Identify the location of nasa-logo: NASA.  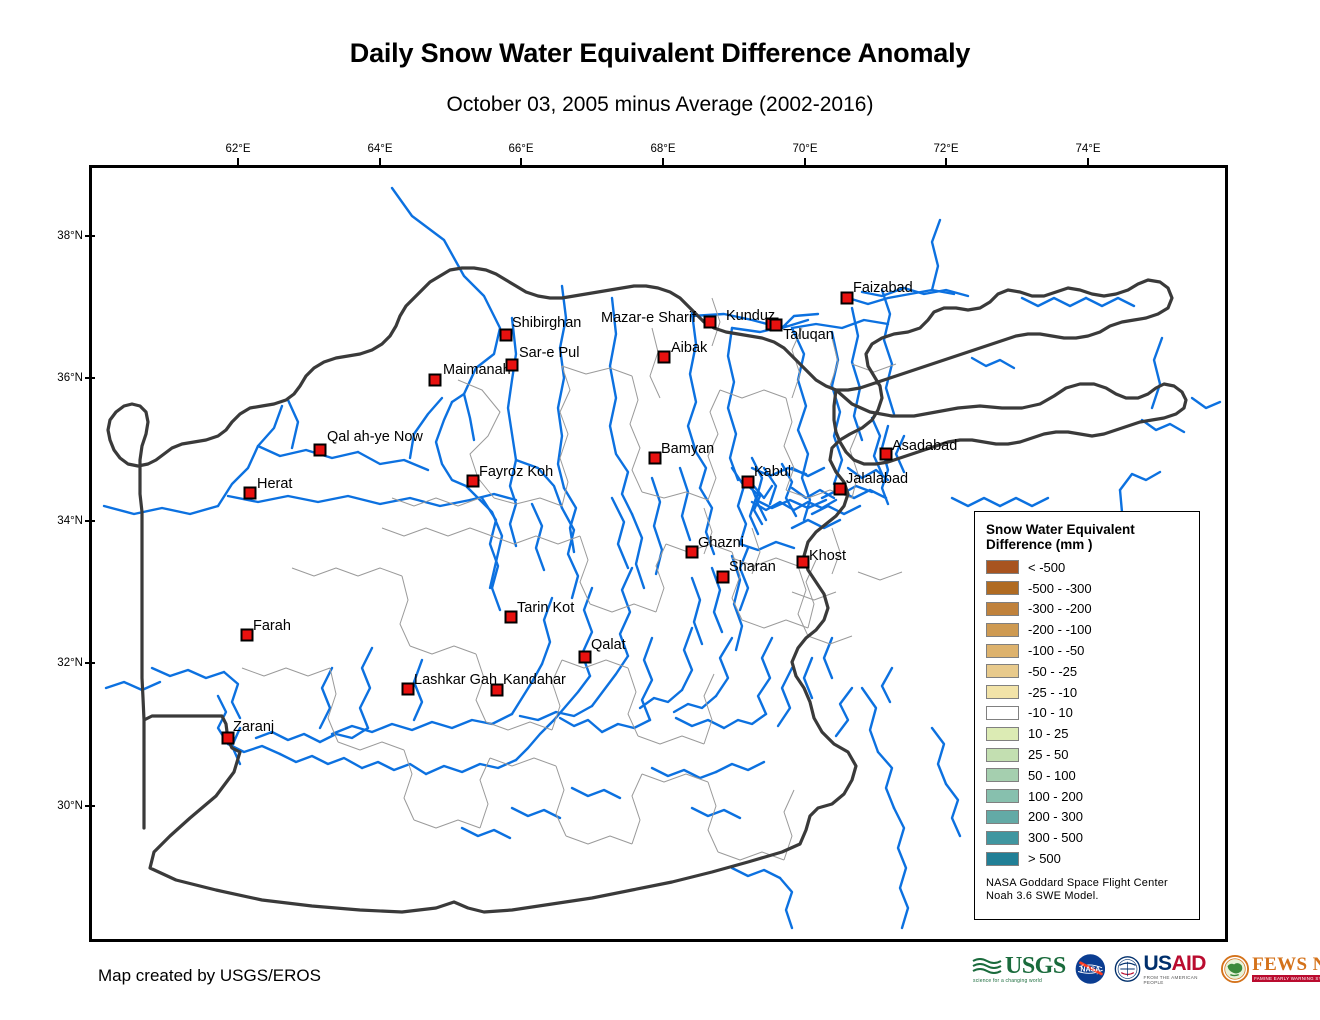
(1090, 969).